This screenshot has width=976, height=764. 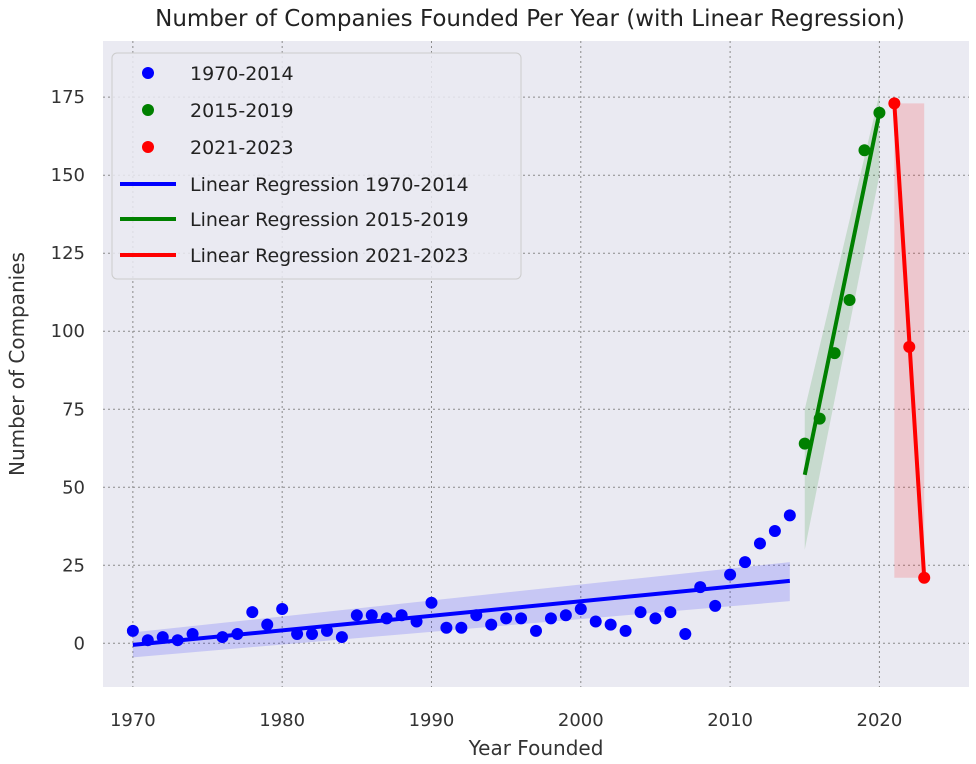 What do you see at coordinates (68, 253) in the screenshot?
I see `y-tick-label: 125` at bounding box center [68, 253].